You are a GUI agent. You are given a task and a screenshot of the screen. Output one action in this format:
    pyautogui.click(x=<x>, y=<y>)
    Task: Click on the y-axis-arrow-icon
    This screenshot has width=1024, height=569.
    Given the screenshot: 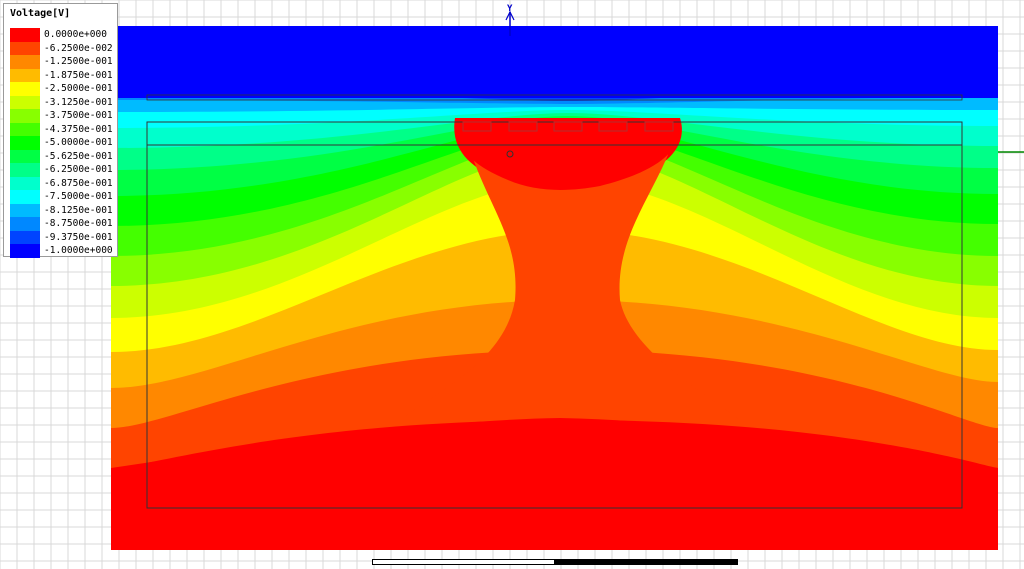 What is the action you would take?
    pyautogui.click(x=510, y=15)
    